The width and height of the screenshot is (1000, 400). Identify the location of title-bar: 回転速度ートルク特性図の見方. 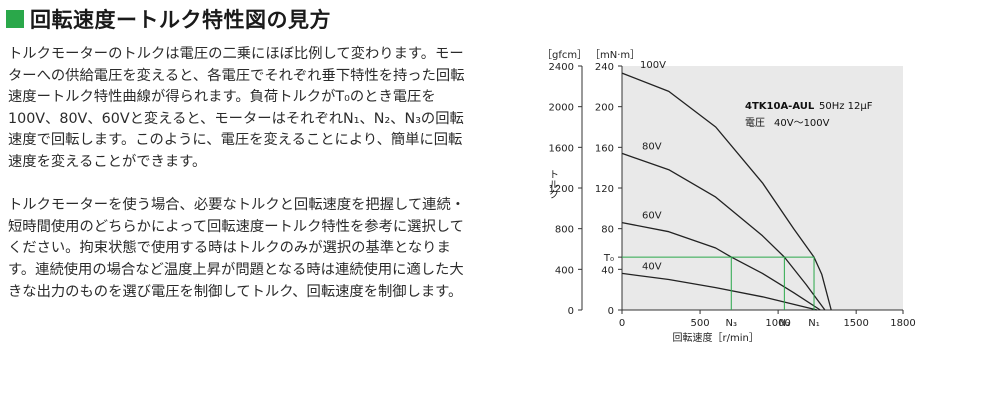
(168, 19).